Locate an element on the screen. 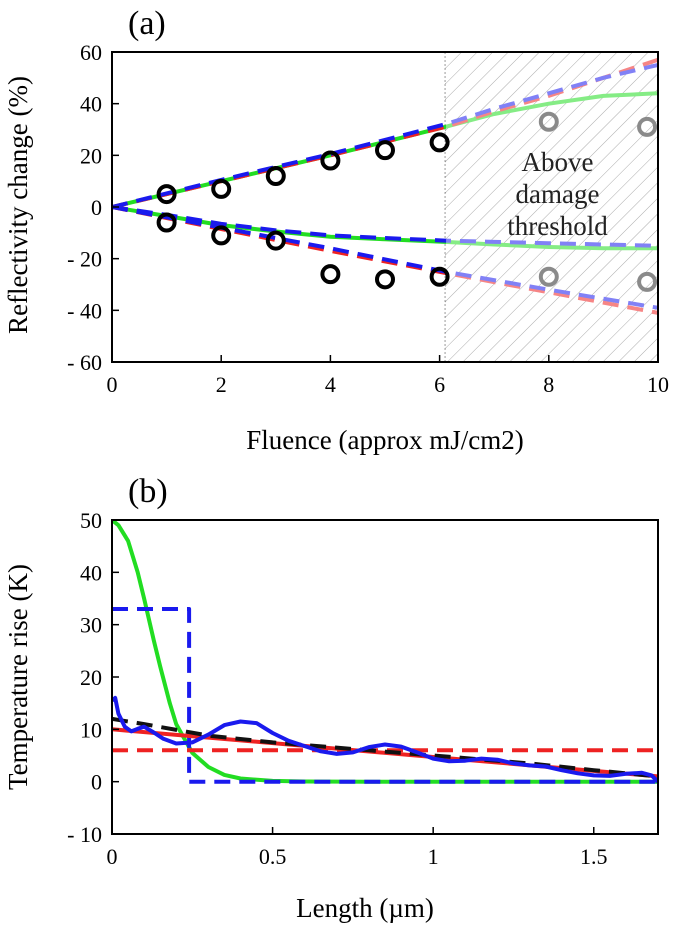 The image size is (676, 928). annotation-line: damage is located at coordinates (558, 194).